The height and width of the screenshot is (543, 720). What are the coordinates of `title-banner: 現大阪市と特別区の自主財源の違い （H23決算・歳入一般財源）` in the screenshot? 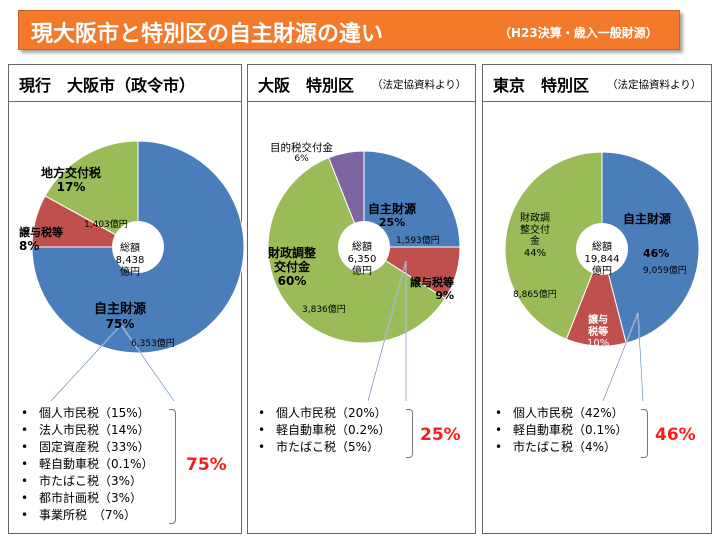 It's located at (349, 30).